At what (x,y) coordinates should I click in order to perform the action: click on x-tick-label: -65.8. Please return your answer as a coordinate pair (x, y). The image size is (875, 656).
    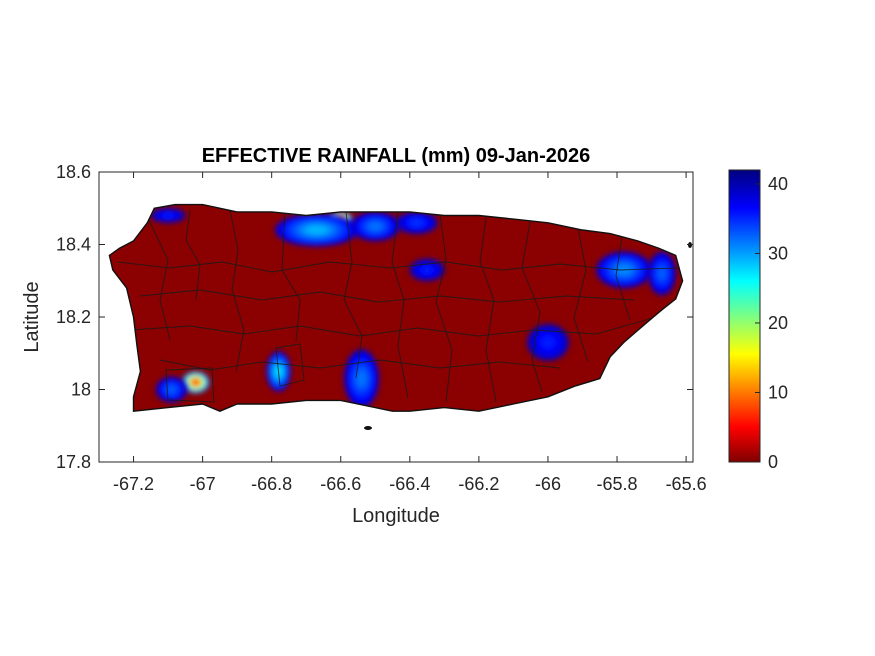
    Looking at the image, I should click on (617, 484).